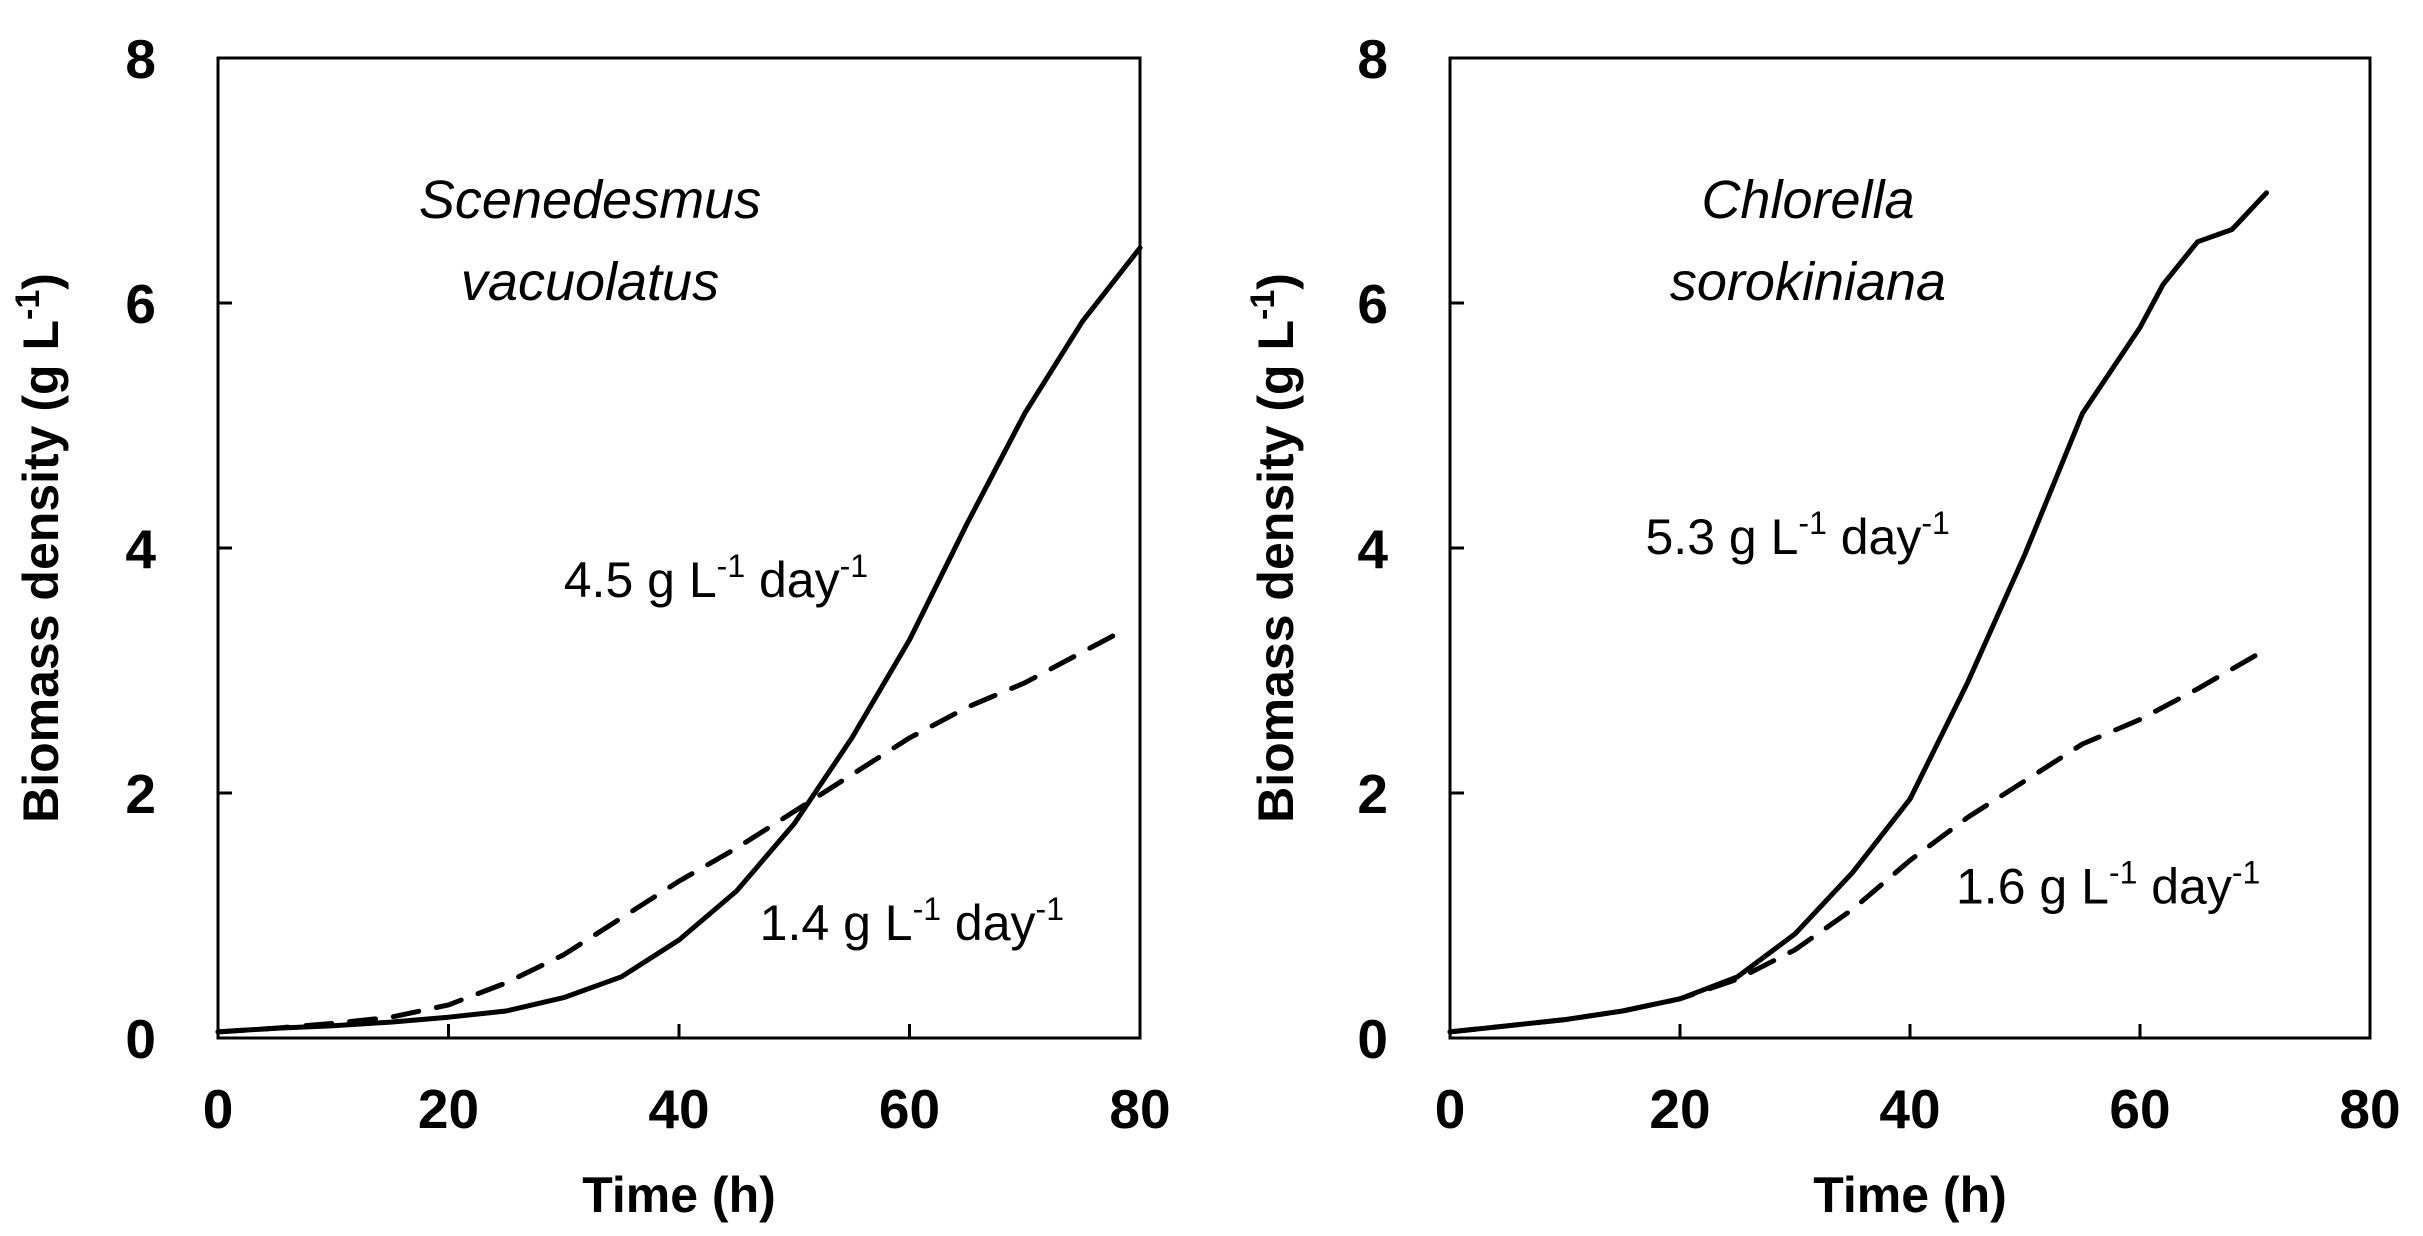 The width and height of the screenshot is (2423, 1236). I want to click on rate-label-solid: 4.5 g L-1 day-1, so click(716, 578).